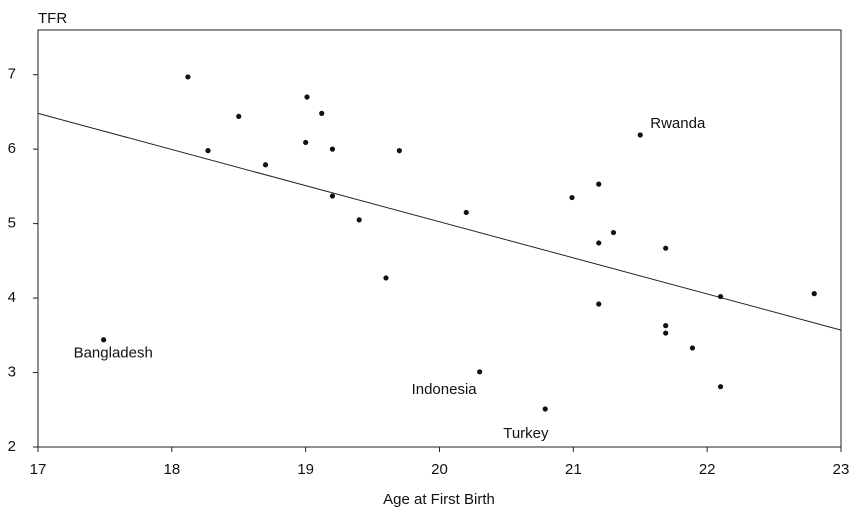  I want to click on point-label: Bangladesh, so click(113, 353).